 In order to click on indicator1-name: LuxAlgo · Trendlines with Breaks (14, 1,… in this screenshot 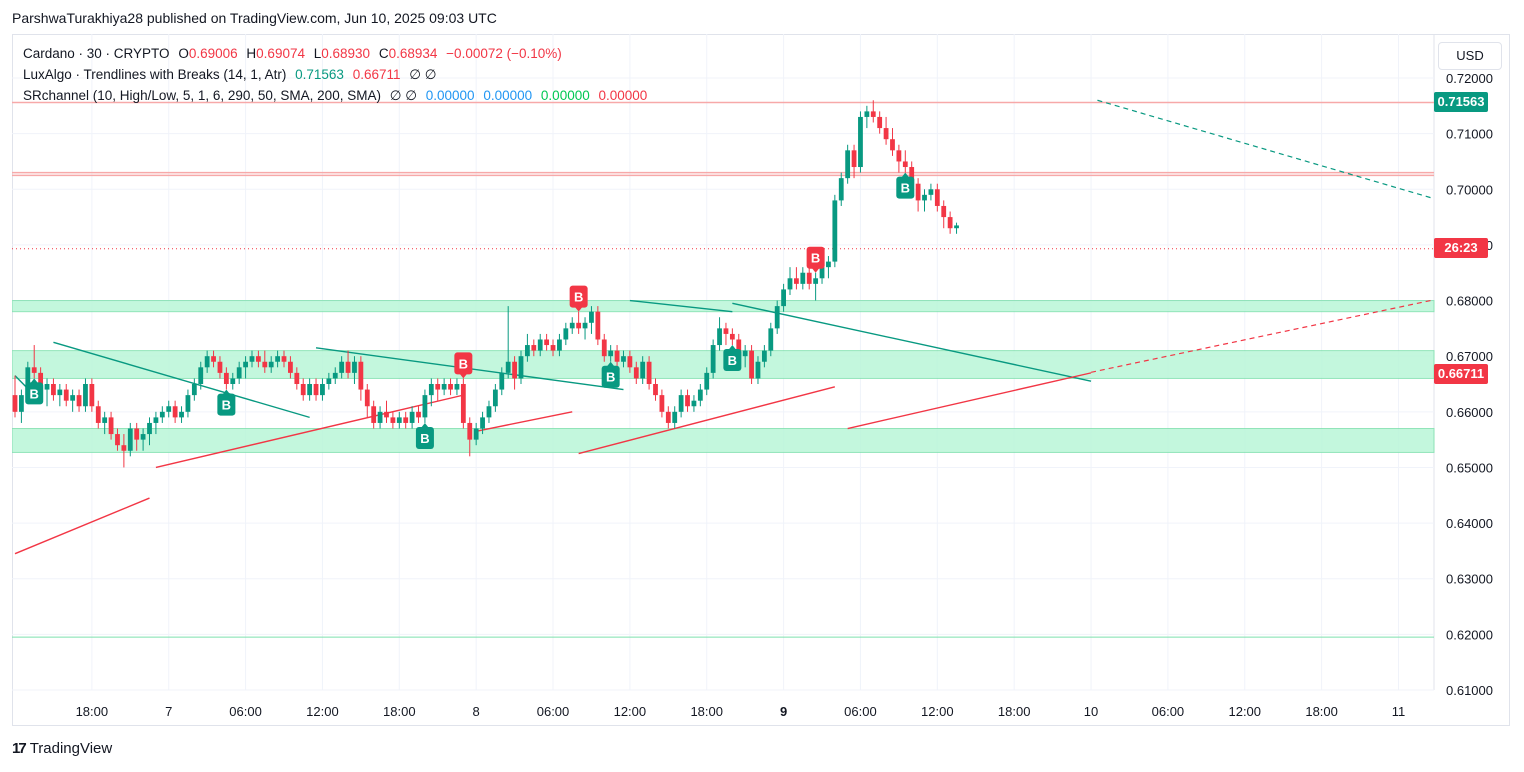, I will do `click(155, 74)`.